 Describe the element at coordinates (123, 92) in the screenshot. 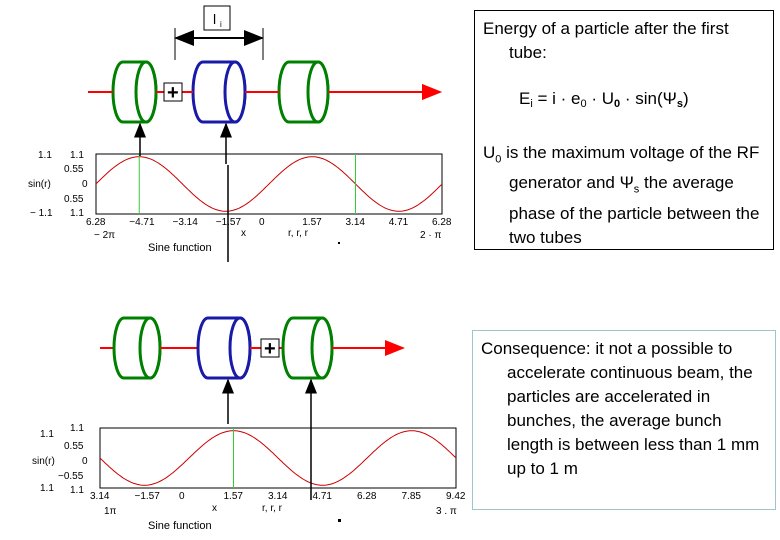

I see `drift-tube-1-top` at that location.